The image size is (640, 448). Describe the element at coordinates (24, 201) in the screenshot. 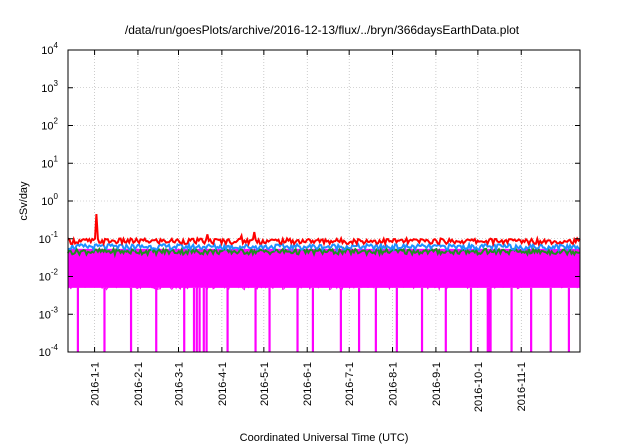

I see `y-axis-label: cSv/day` at that location.